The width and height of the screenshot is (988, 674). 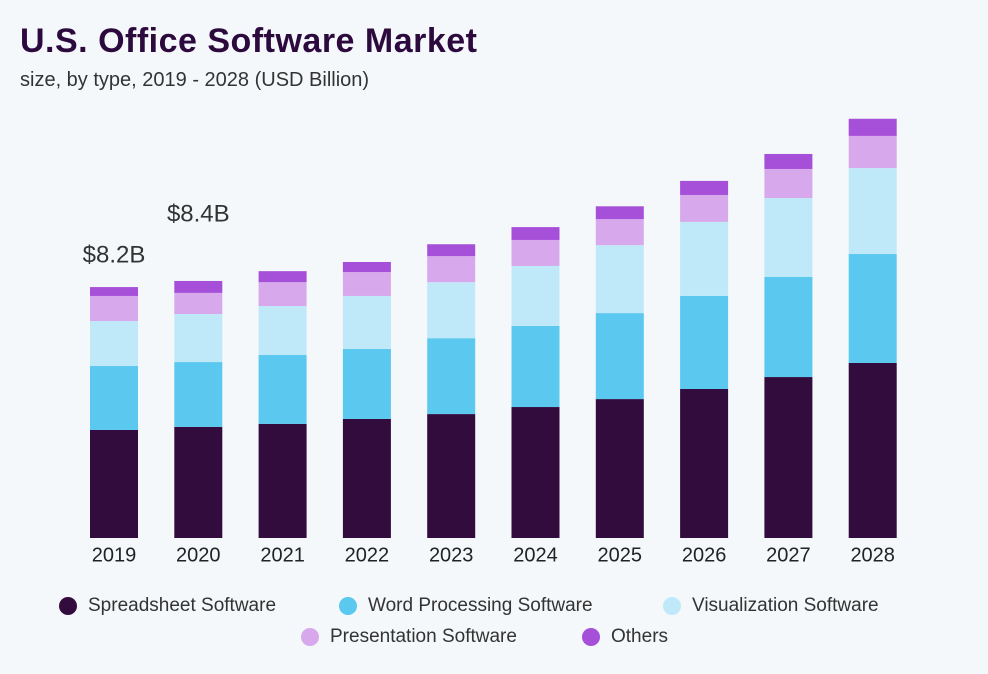 I want to click on x-tick-label: 2027, so click(x=788, y=555).